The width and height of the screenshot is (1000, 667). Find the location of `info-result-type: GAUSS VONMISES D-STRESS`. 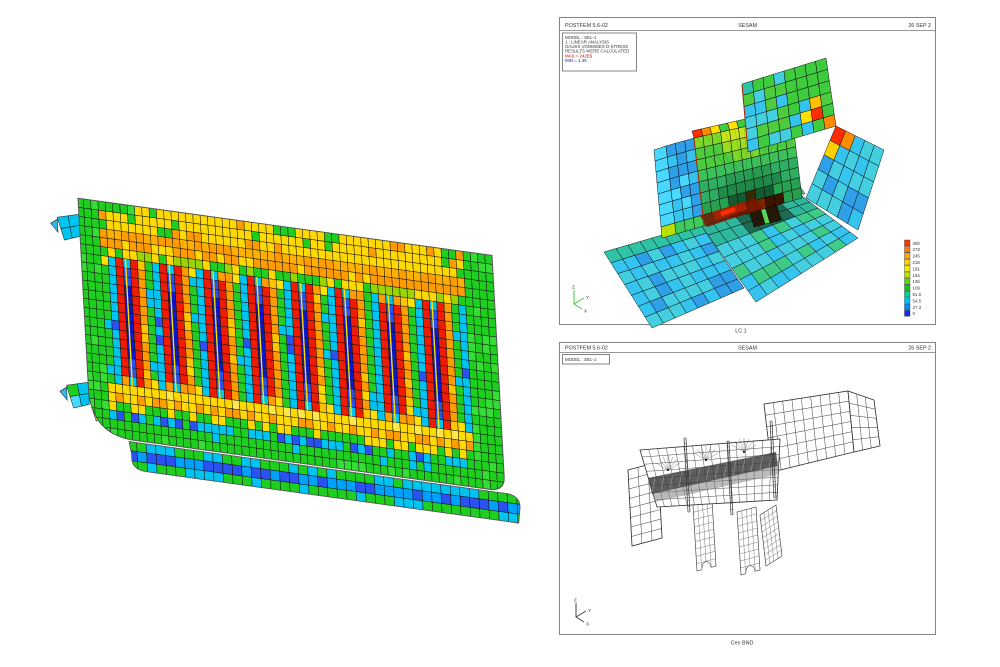

info-result-type: GAUSS VONMISES D-STRESS is located at coordinates (596, 46).